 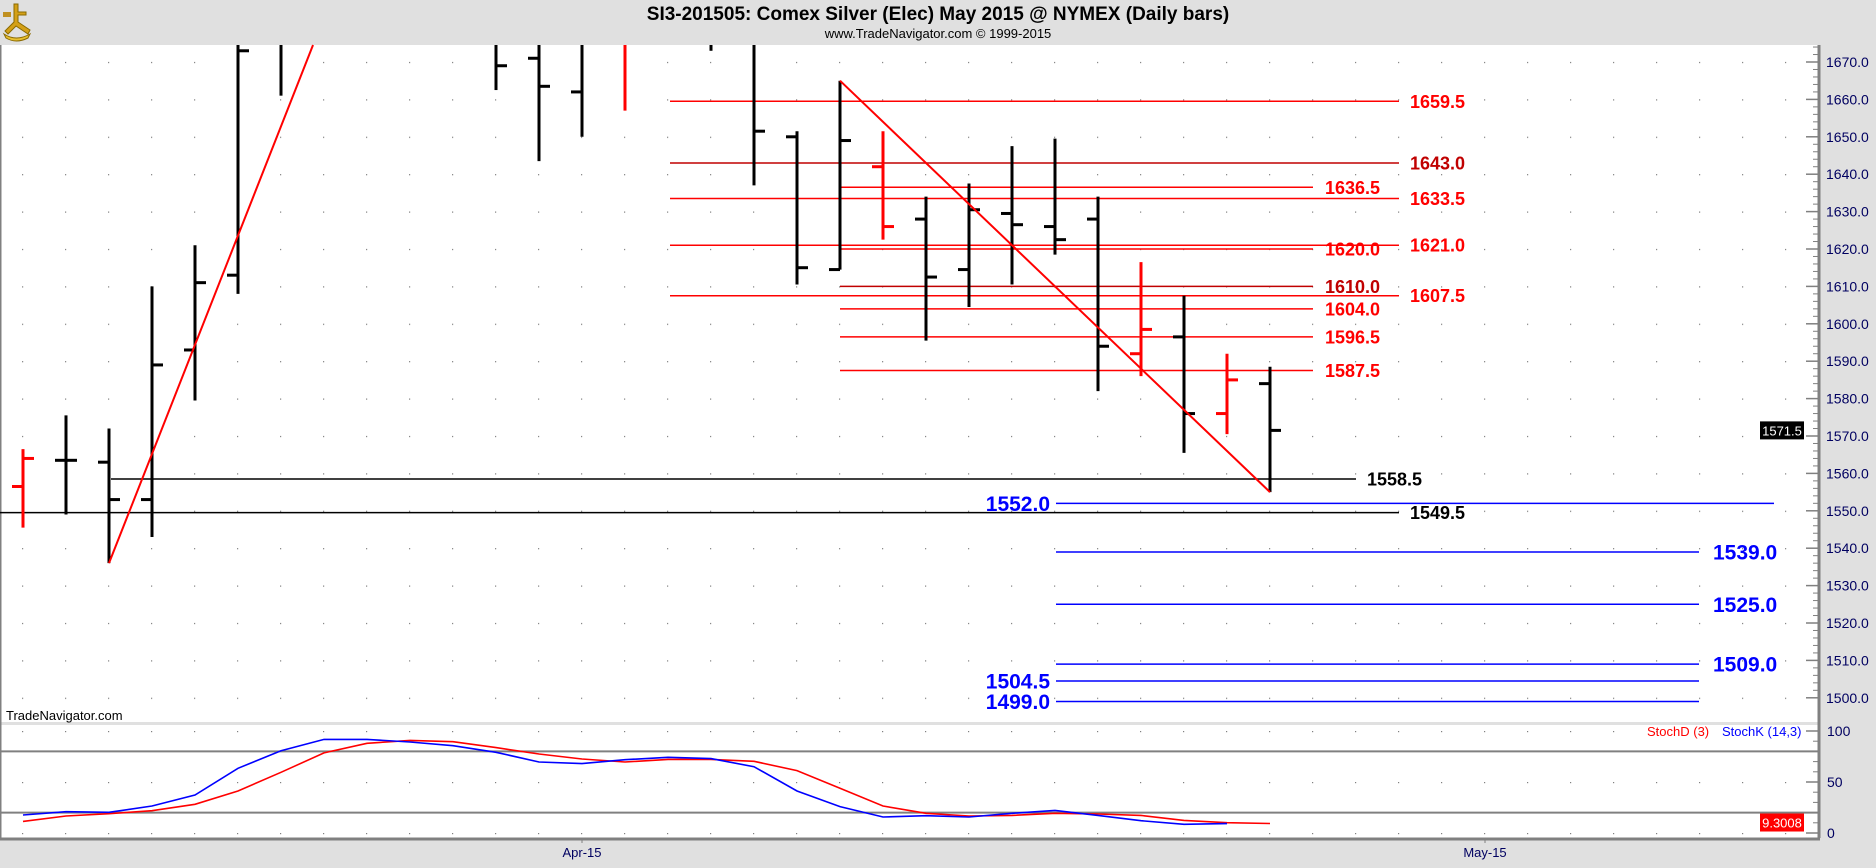 I want to click on time-axis-label: May-15, so click(x=1484, y=852).